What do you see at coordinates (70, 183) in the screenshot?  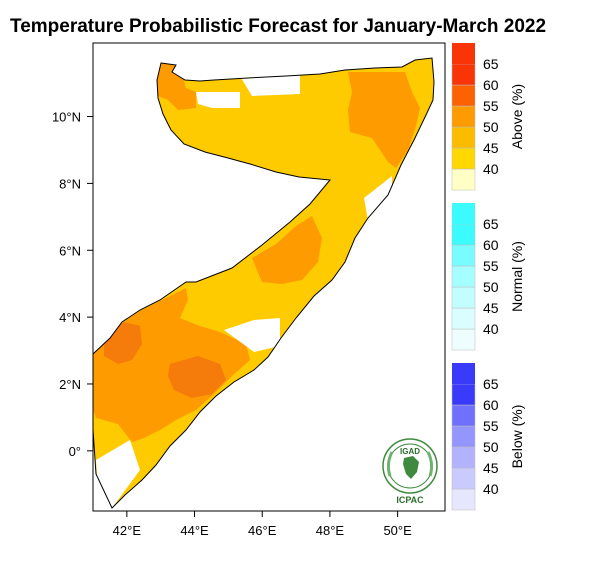 I see `y-tick-label: 8°N` at bounding box center [70, 183].